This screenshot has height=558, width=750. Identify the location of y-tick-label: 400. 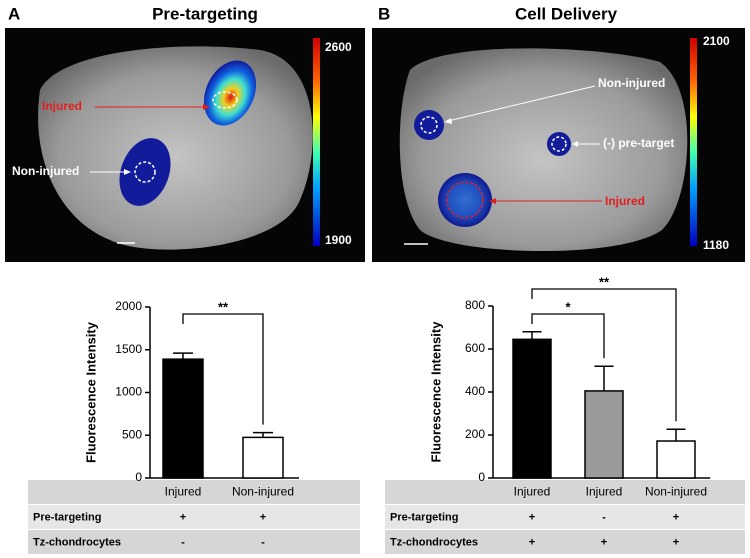
(475, 391).